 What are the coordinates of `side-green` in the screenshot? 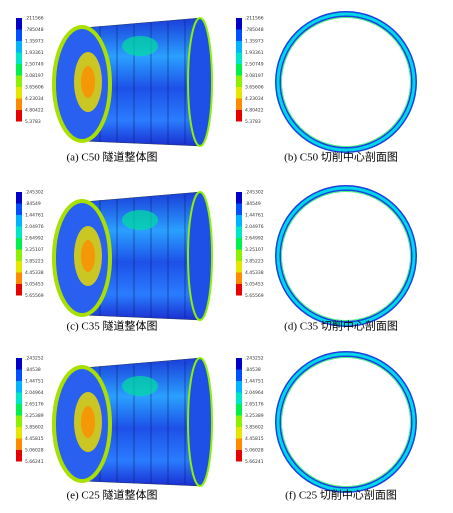 It's located at (140, 220).